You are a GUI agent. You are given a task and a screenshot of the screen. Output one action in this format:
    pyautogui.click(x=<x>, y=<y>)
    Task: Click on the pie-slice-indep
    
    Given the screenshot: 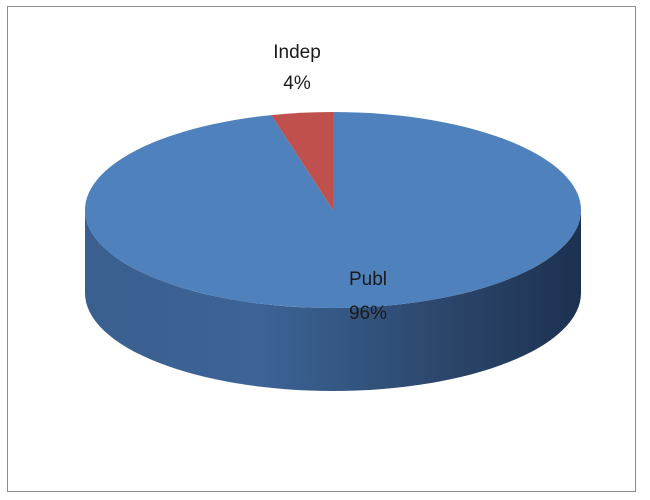 What is the action you would take?
    pyautogui.click(x=302, y=161)
    